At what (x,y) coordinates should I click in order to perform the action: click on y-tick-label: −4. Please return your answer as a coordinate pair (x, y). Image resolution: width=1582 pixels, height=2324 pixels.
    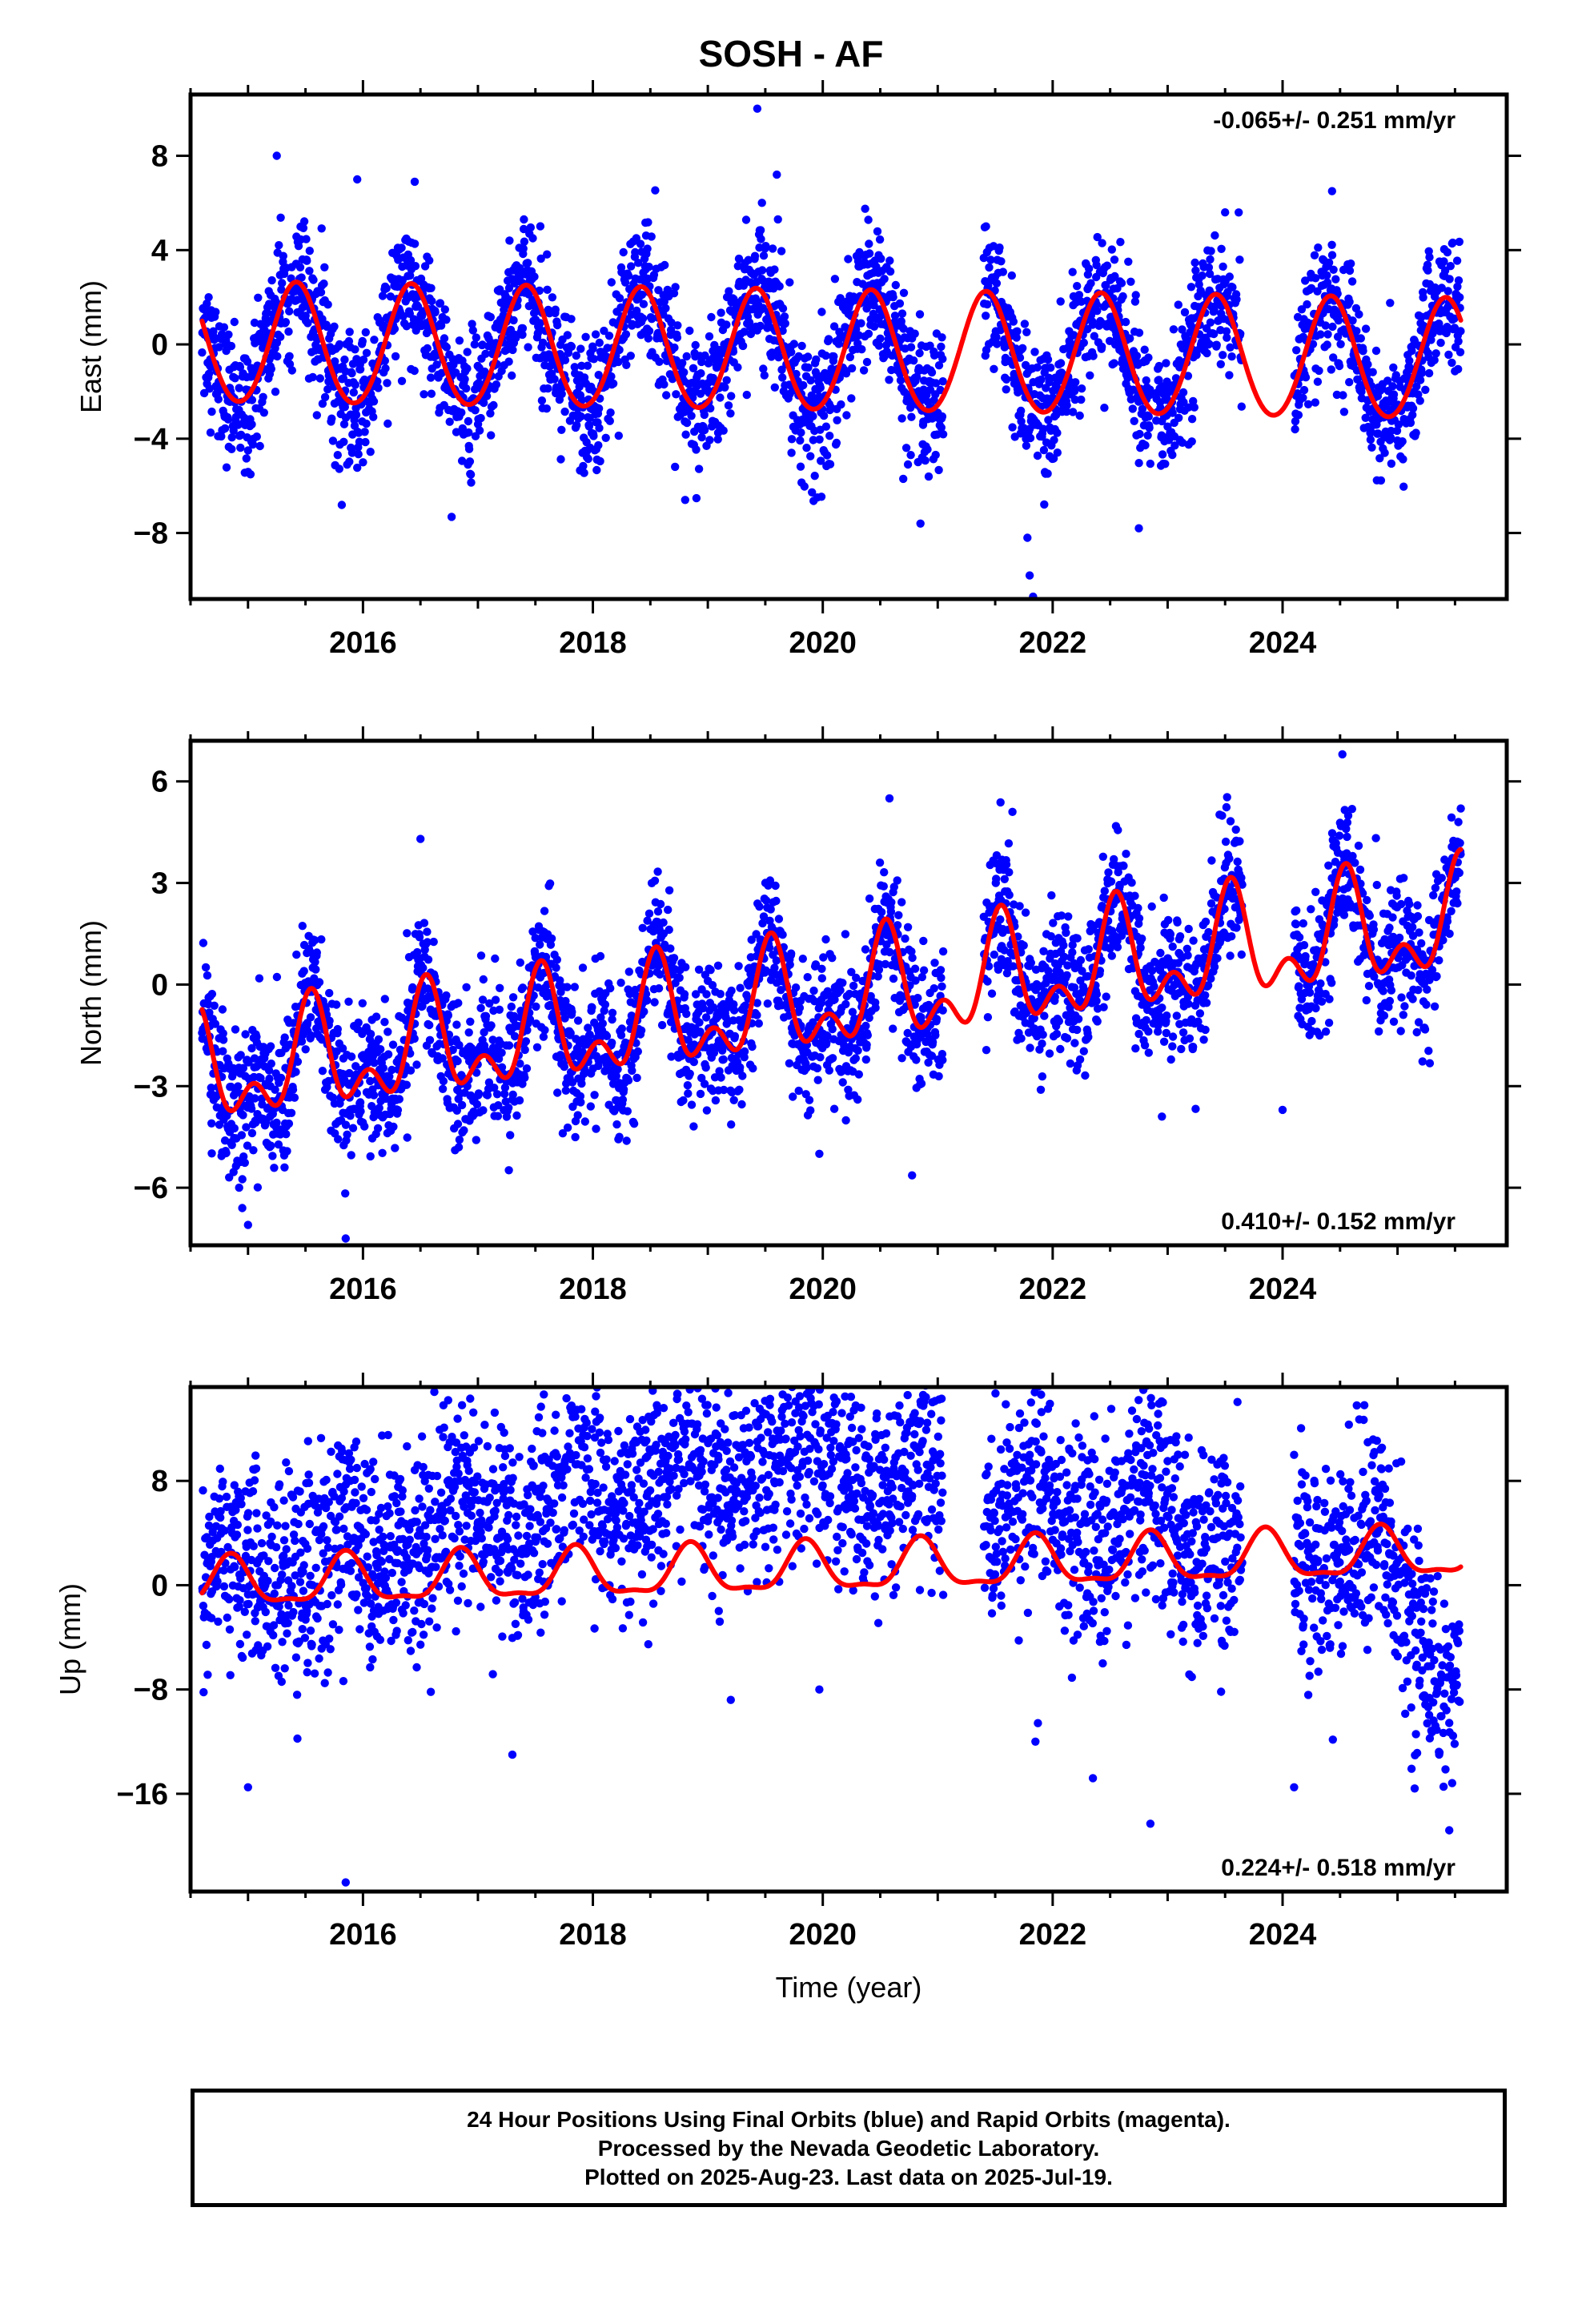
    Looking at the image, I should click on (151, 439).